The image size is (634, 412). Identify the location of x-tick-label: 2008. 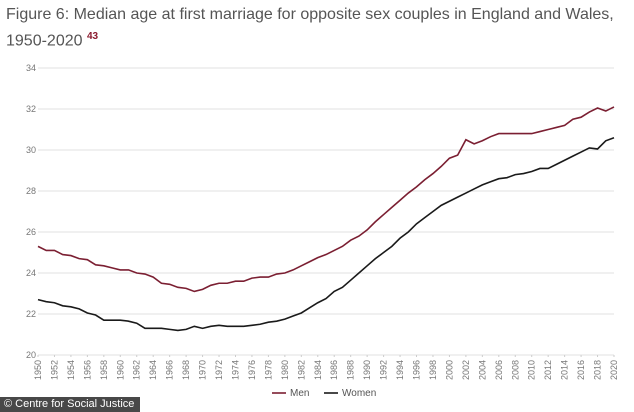
(515, 370).